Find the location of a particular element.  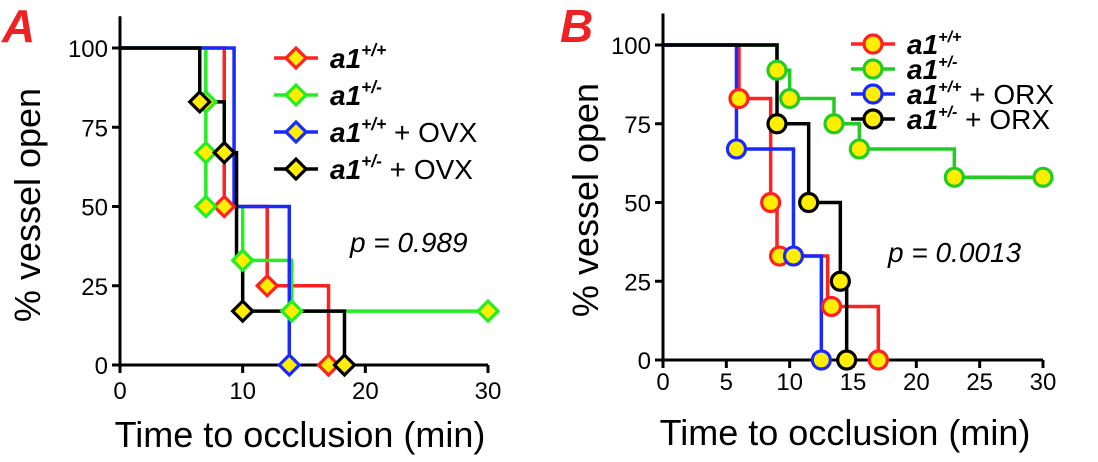

panel-a-legend-label: a1+/+ + OVX is located at coordinates (404, 131).